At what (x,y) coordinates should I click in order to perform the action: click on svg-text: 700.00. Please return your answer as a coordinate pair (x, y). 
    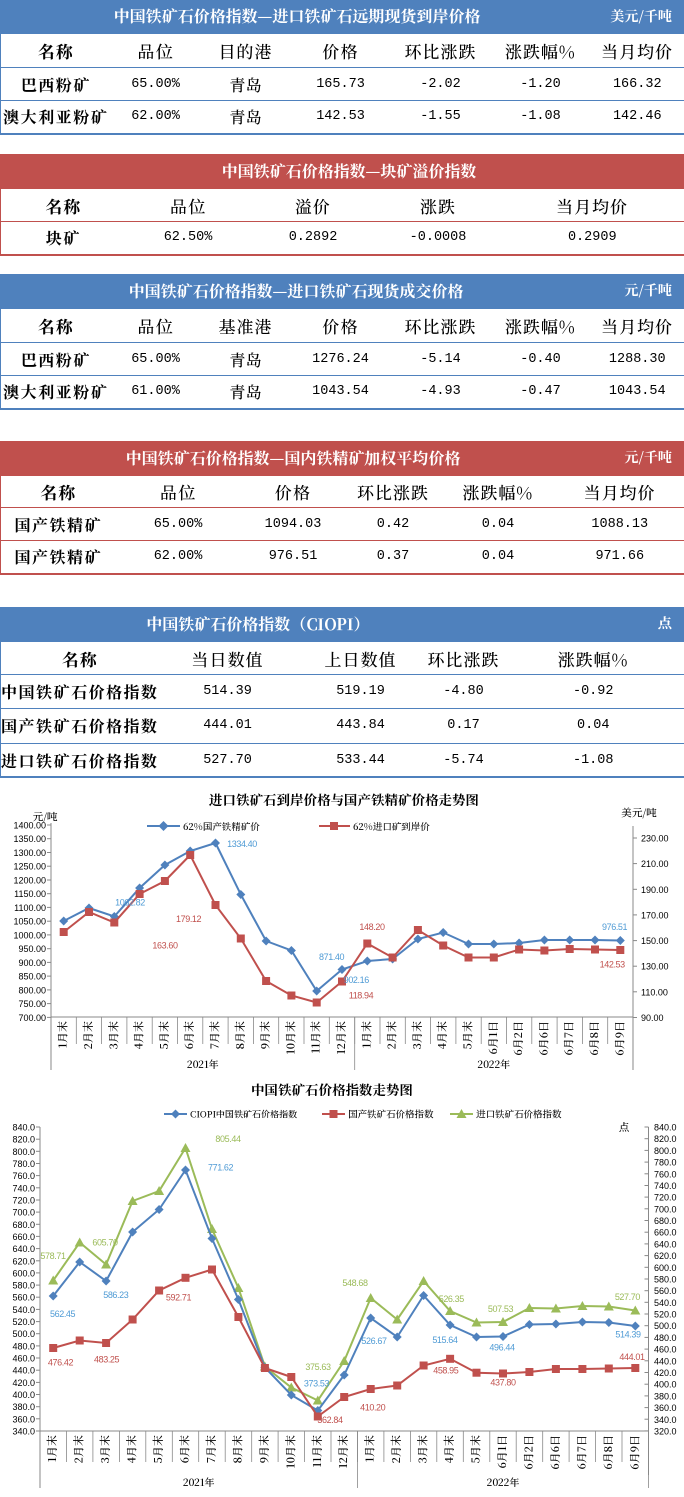
    Looking at the image, I should click on (32, 1018).